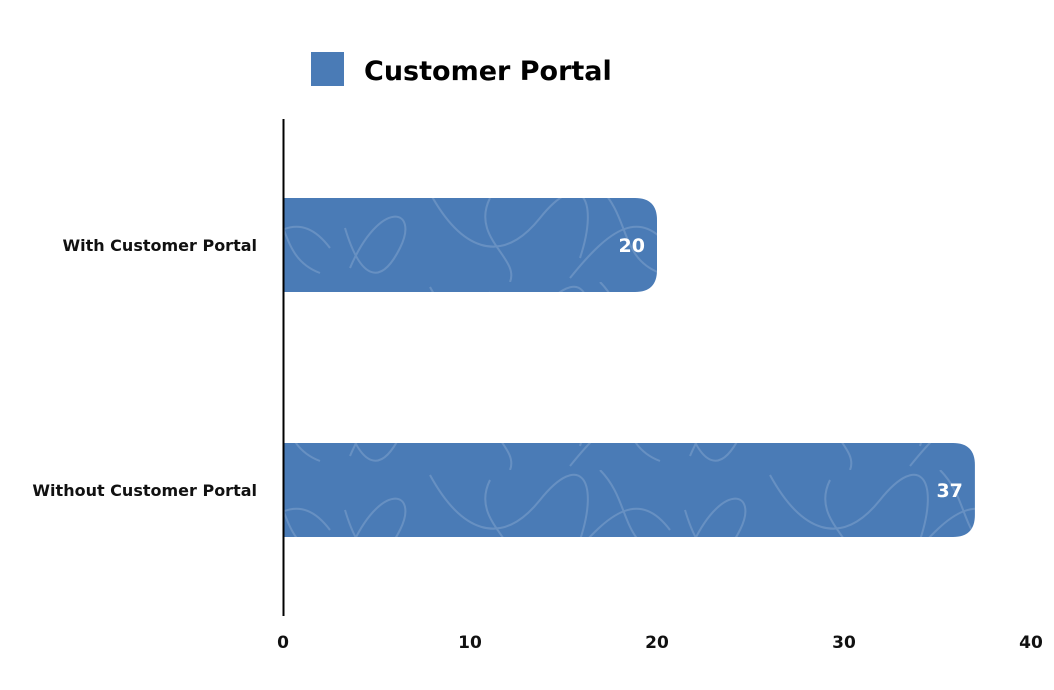 The width and height of the screenshot is (1054, 690). I want to click on legend-swatch, so click(327, 69).